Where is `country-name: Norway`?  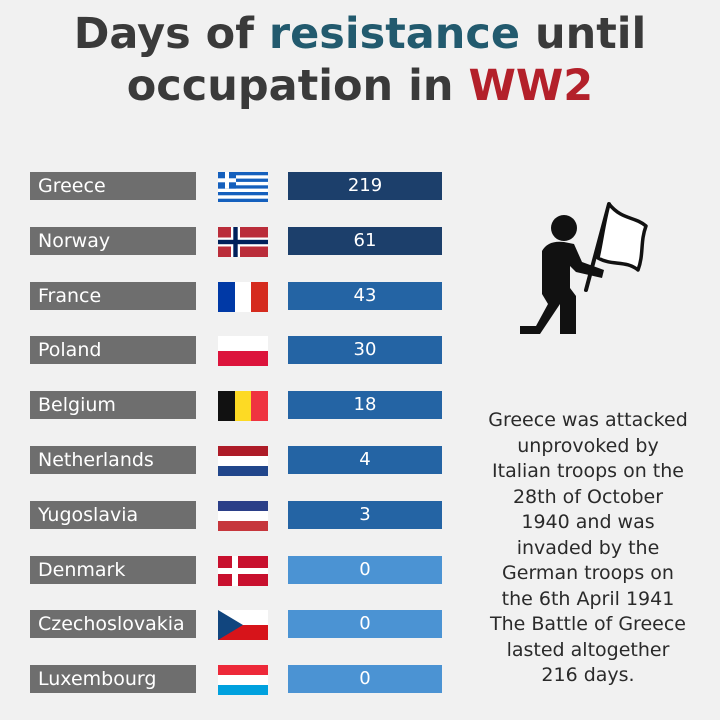 country-name: Norway is located at coordinates (113, 241).